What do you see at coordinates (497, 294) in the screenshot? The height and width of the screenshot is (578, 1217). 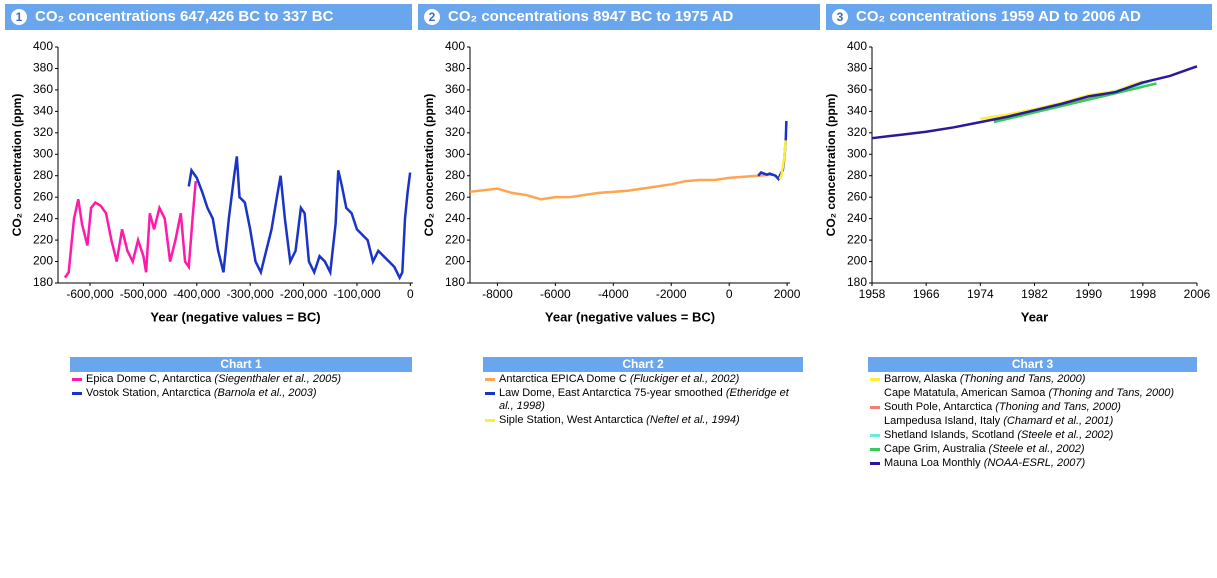 I see `x-tick-label: -8000` at bounding box center [497, 294].